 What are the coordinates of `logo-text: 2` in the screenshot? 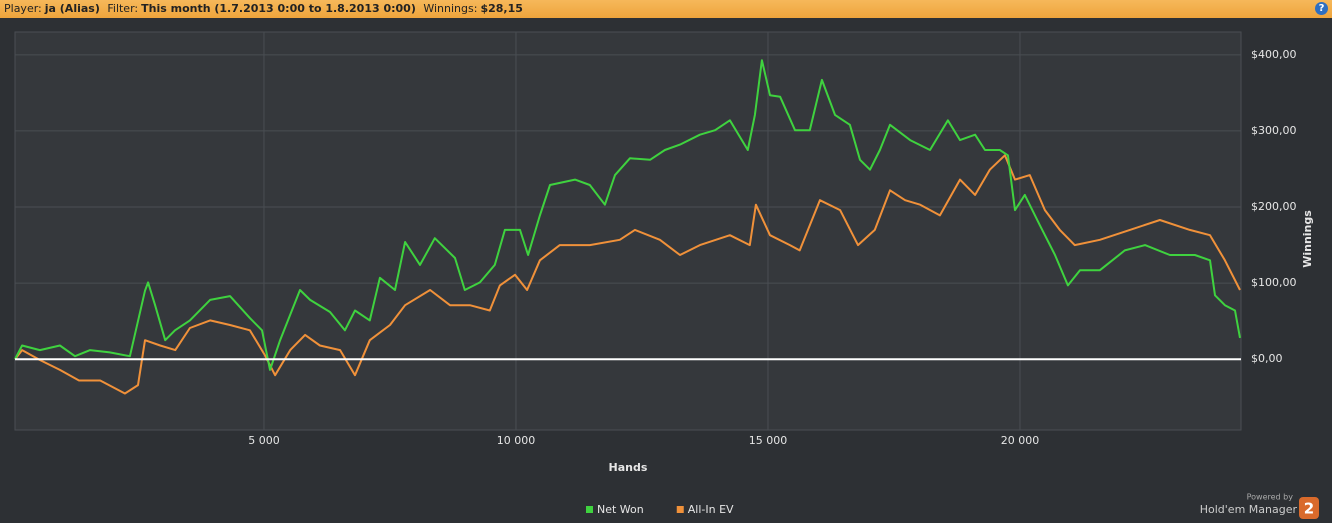 It's located at (1309, 509).